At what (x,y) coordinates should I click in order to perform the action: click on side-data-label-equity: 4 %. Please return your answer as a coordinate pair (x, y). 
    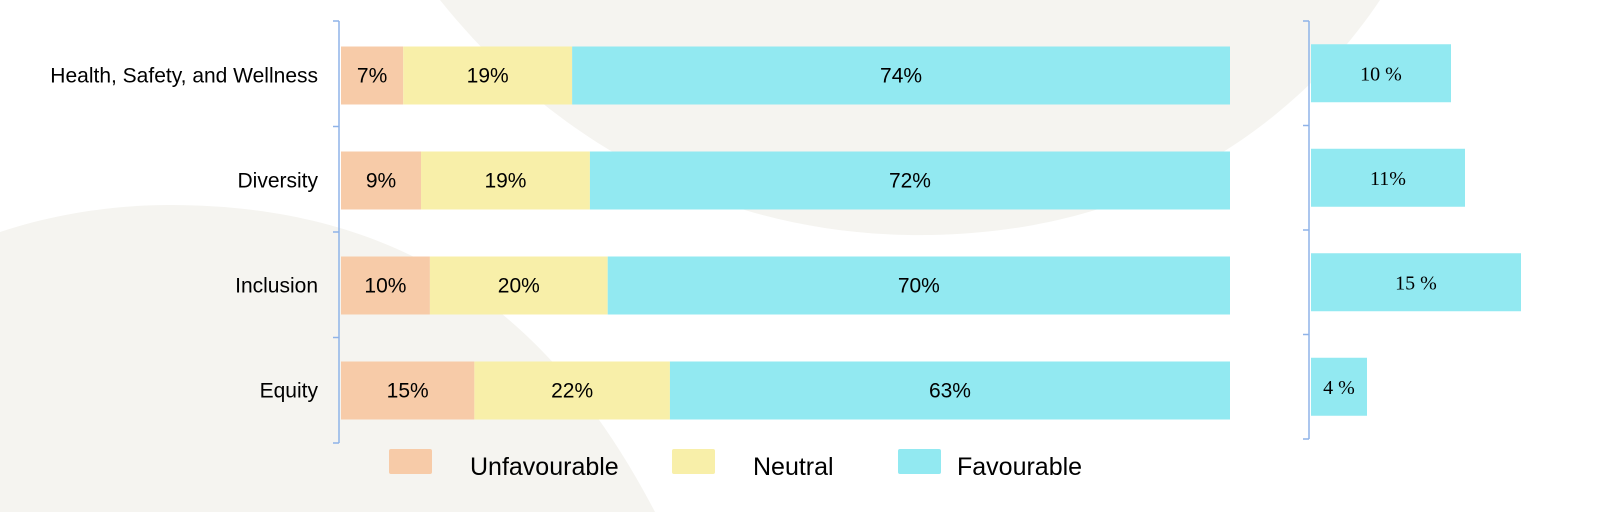
    Looking at the image, I should click on (1339, 388).